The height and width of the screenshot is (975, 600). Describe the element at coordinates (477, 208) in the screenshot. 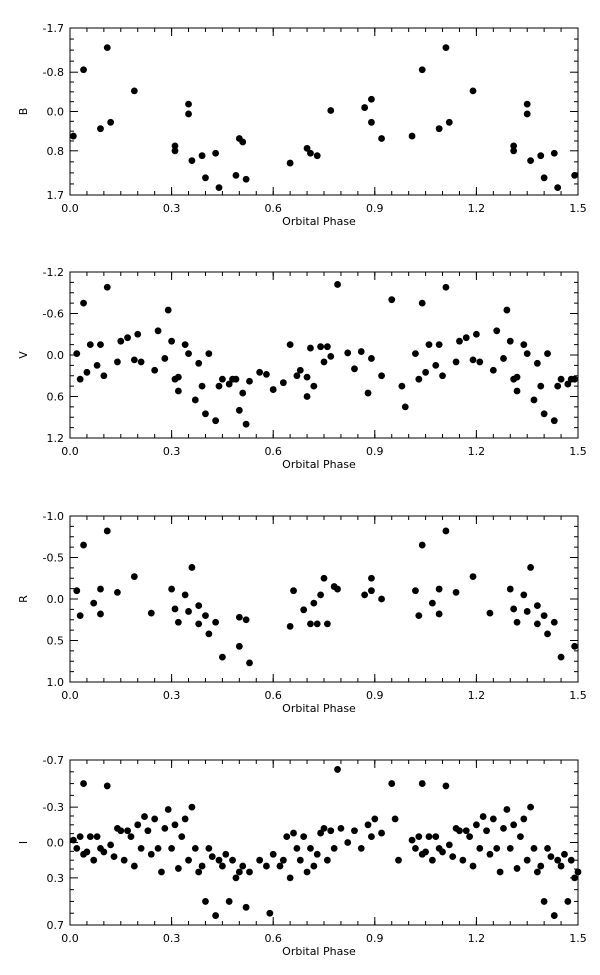

I see `x-tick-label: 1.2` at that location.